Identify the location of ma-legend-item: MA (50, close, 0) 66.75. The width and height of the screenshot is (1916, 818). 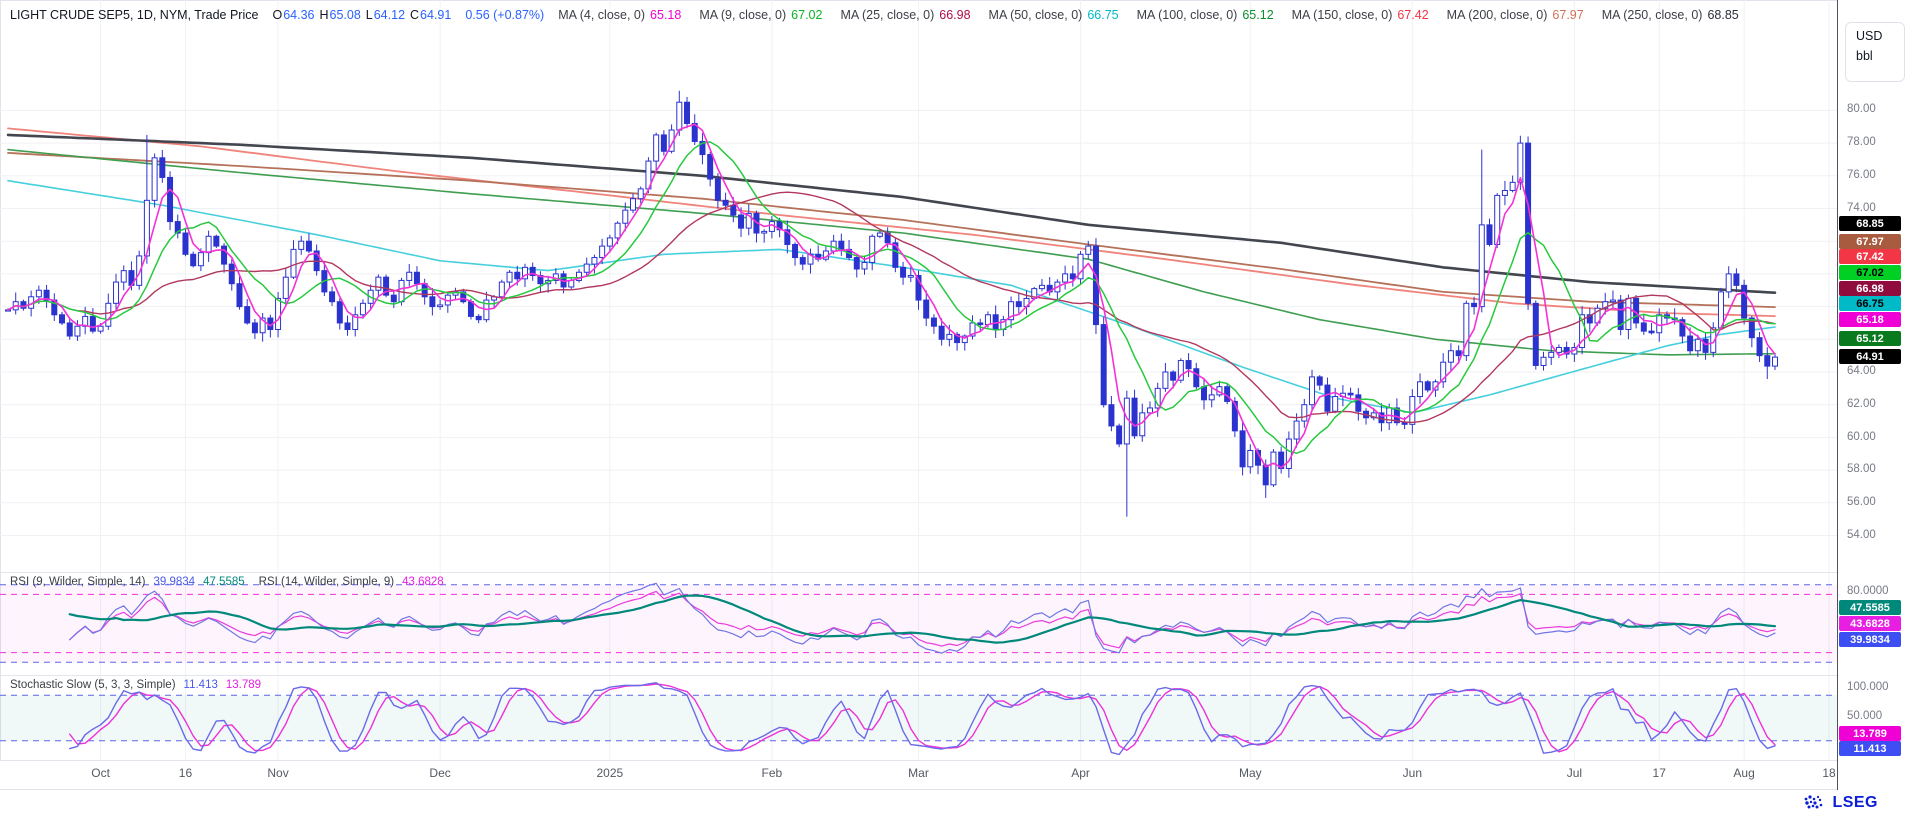
(1054, 15).